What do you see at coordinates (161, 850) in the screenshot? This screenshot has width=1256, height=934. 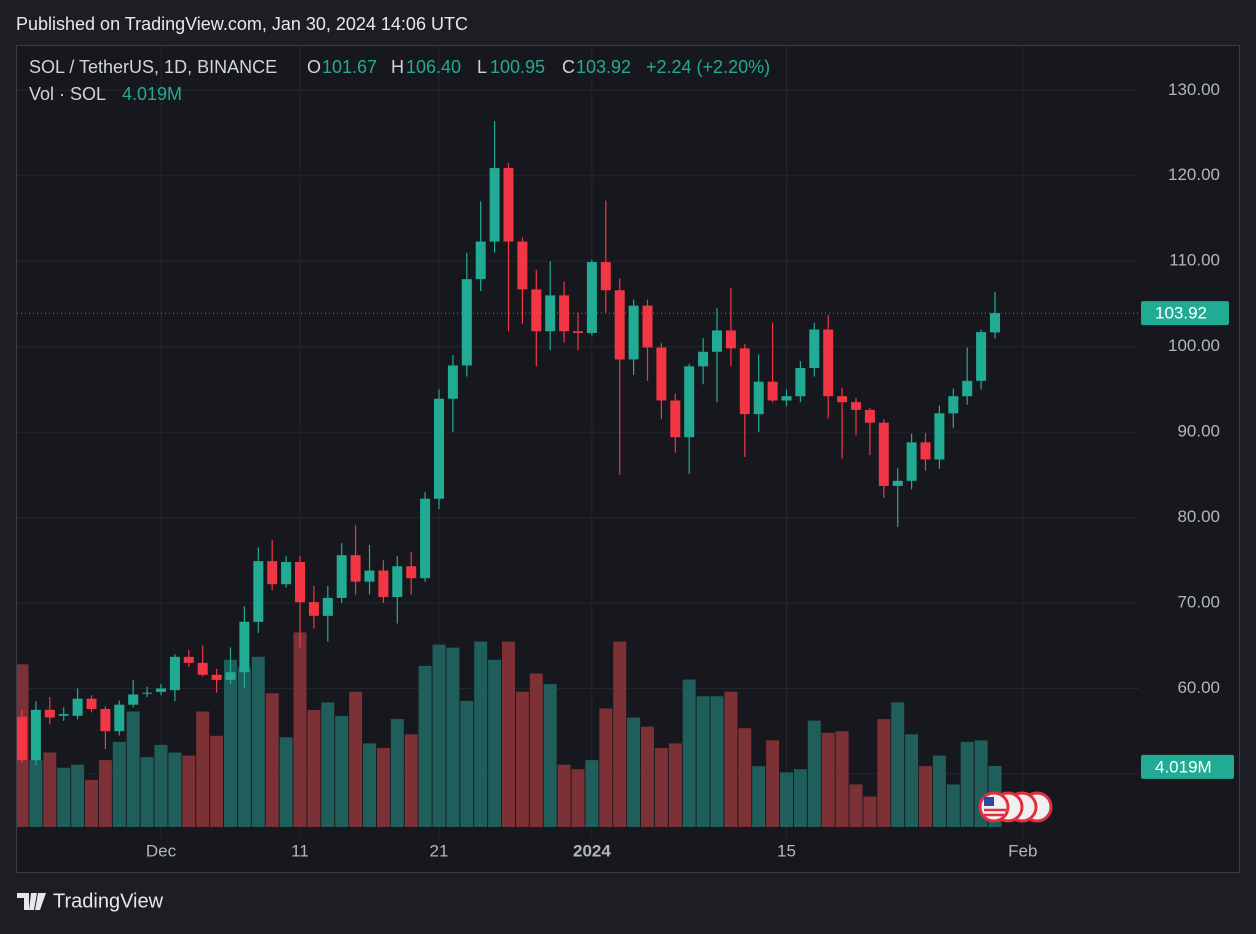 I see `x-tick-label: Dec` at bounding box center [161, 850].